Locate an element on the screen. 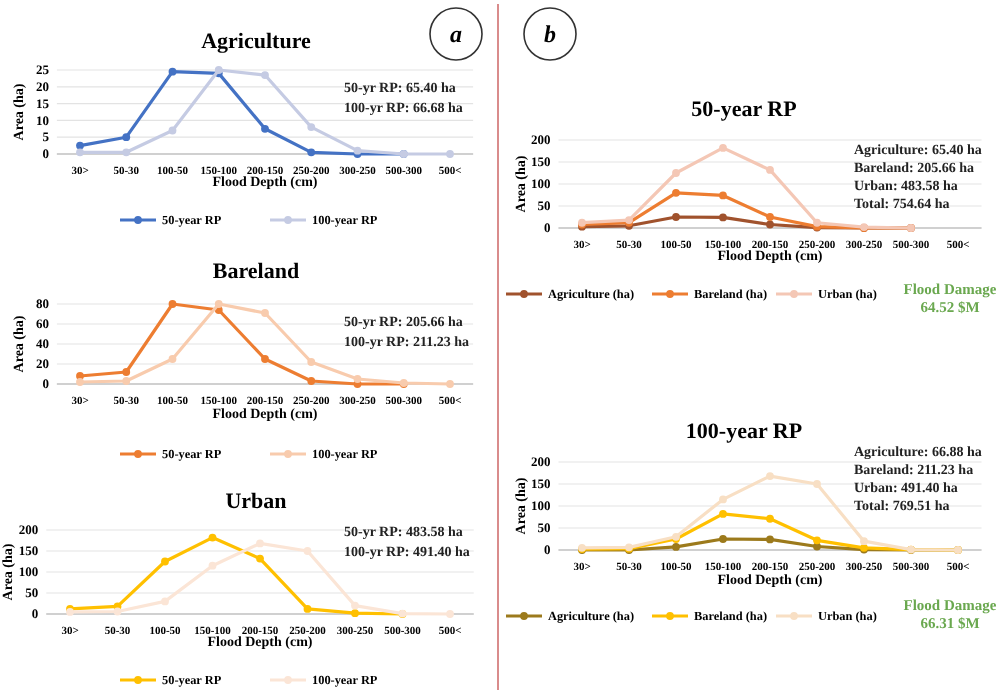 The height and width of the screenshot is (694, 1000). chart-title: 50-year RP is located at coordinates (744, 110).